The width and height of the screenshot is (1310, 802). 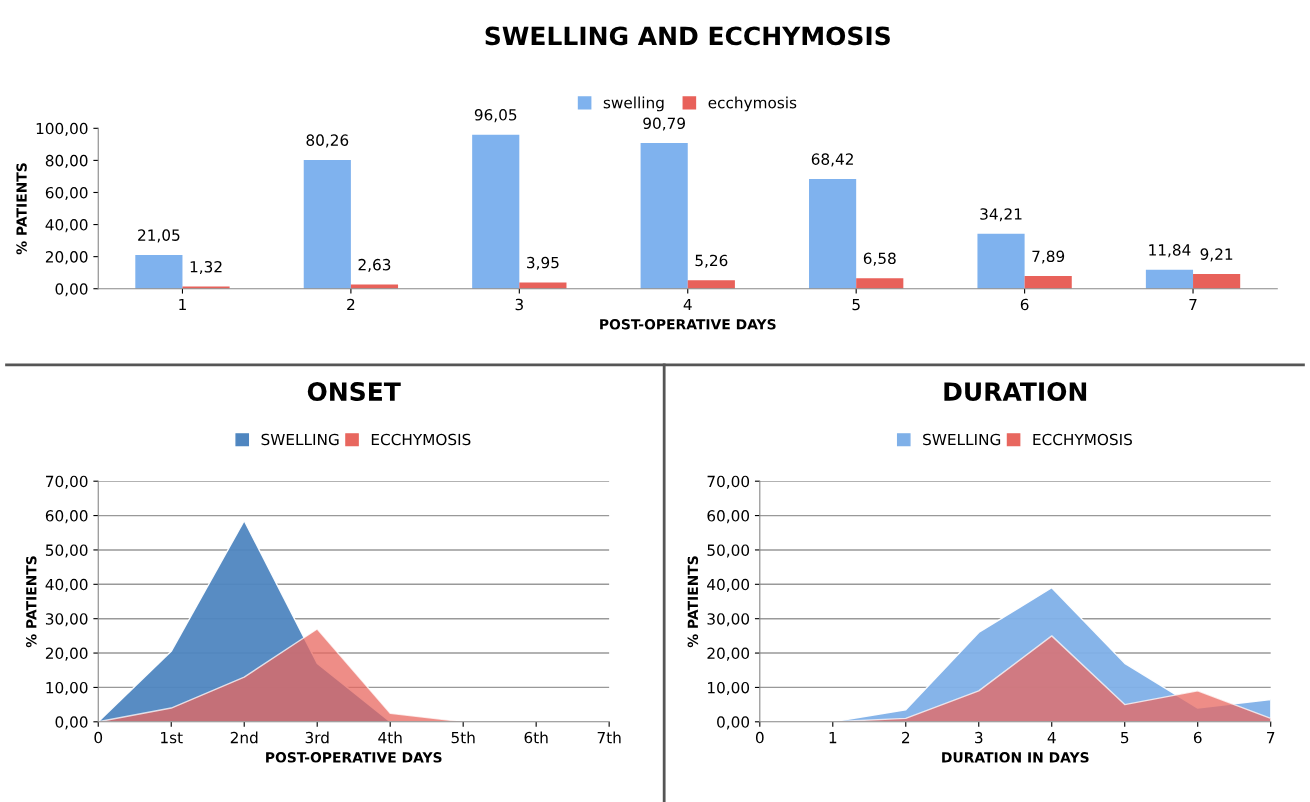 I want to click on legend-label: swelling, so click(x=633, y=104).